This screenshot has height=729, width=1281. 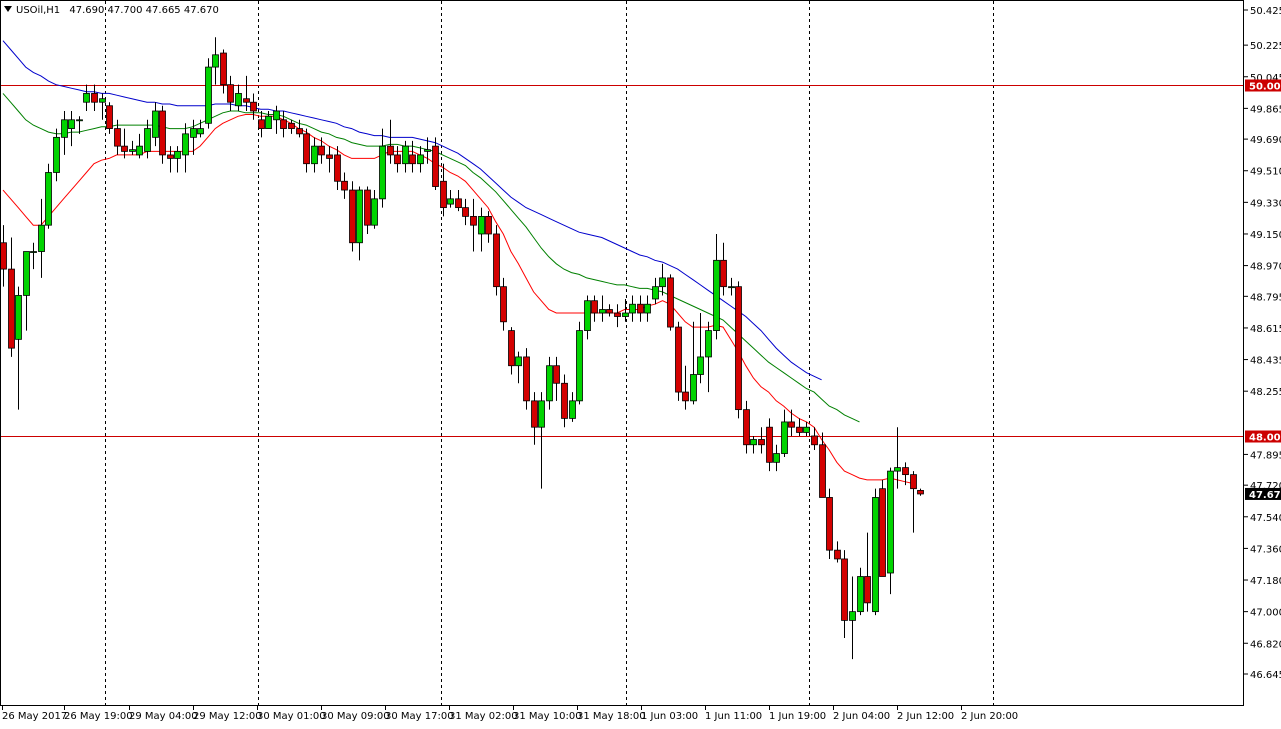 What do you see at coordinates (1265, 581) in the screenshot?
I see `price-tick-label: 47.180` at bounding box center [1265, 581].